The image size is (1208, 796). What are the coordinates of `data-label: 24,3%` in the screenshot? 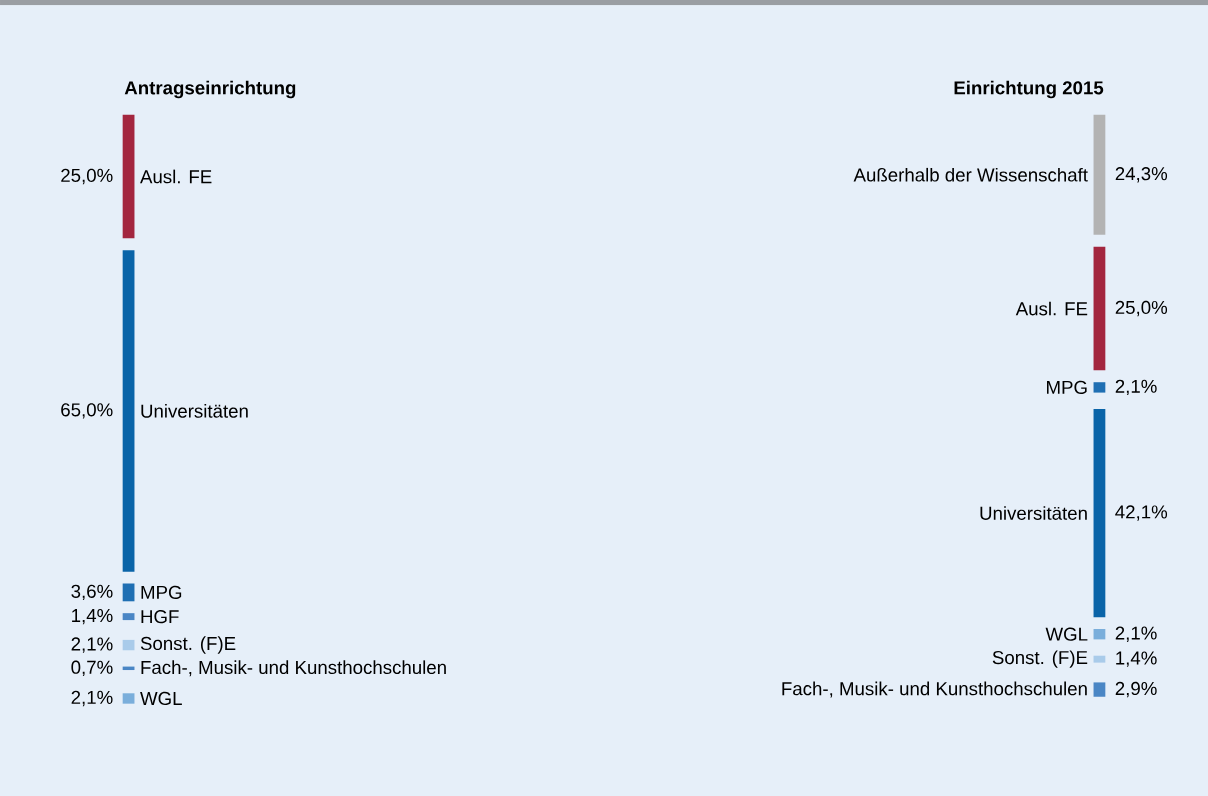 It's located at (1141, 175).